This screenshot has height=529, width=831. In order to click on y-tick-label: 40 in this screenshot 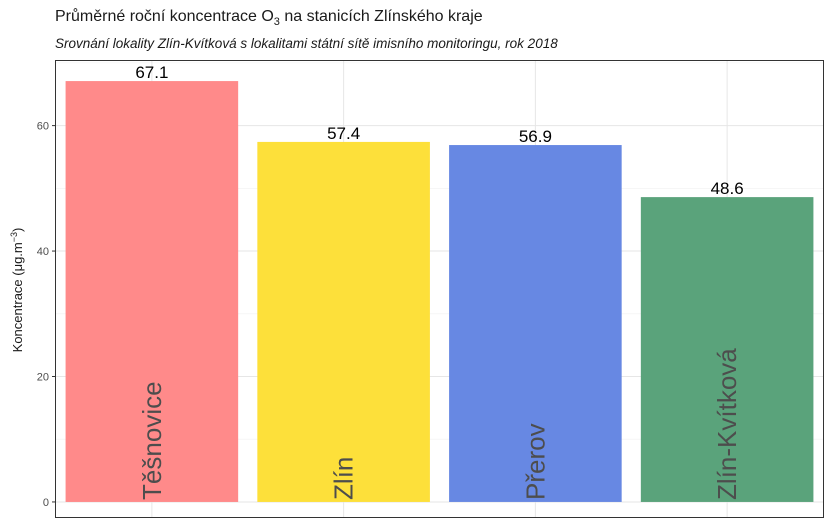, I will do `click(43, 252)`.